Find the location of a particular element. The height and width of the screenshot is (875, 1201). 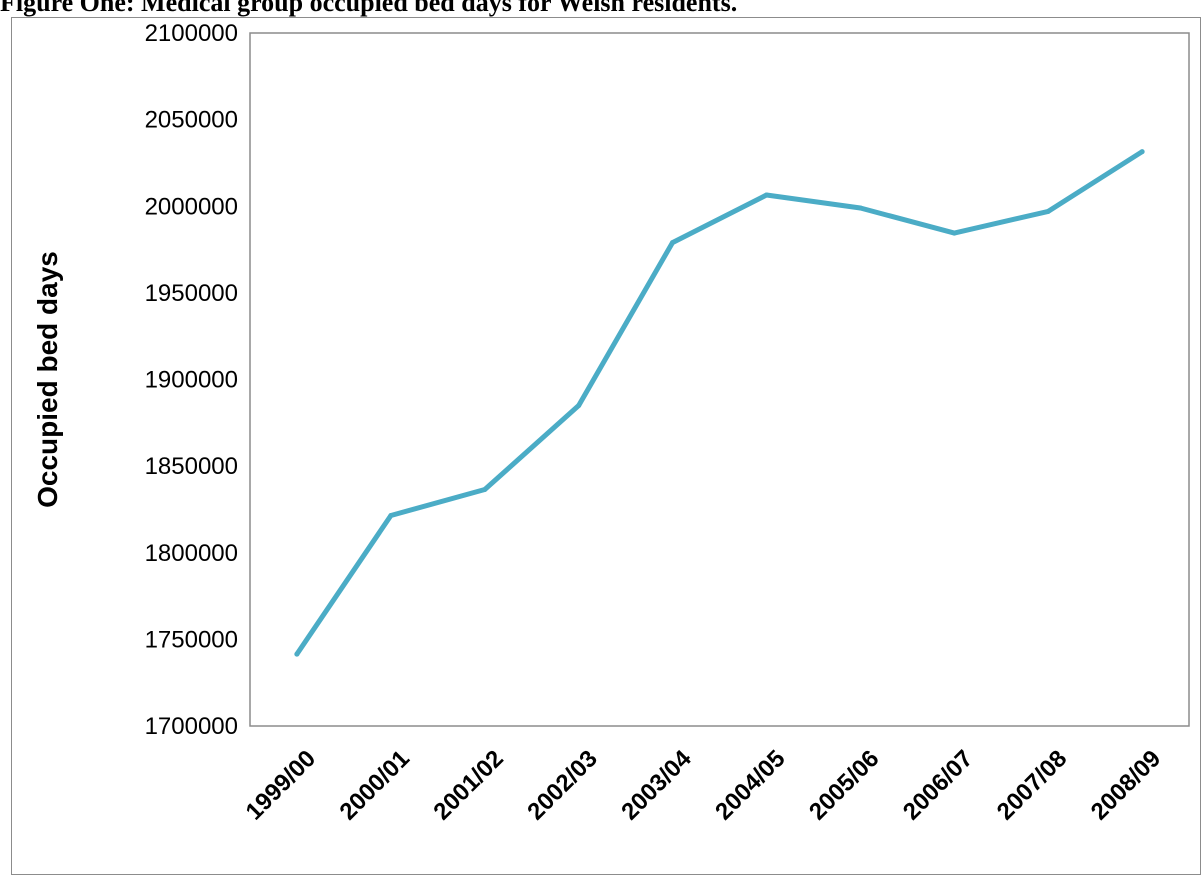

x-tick-label: 2005/06 is located at coordinates (844, 785).